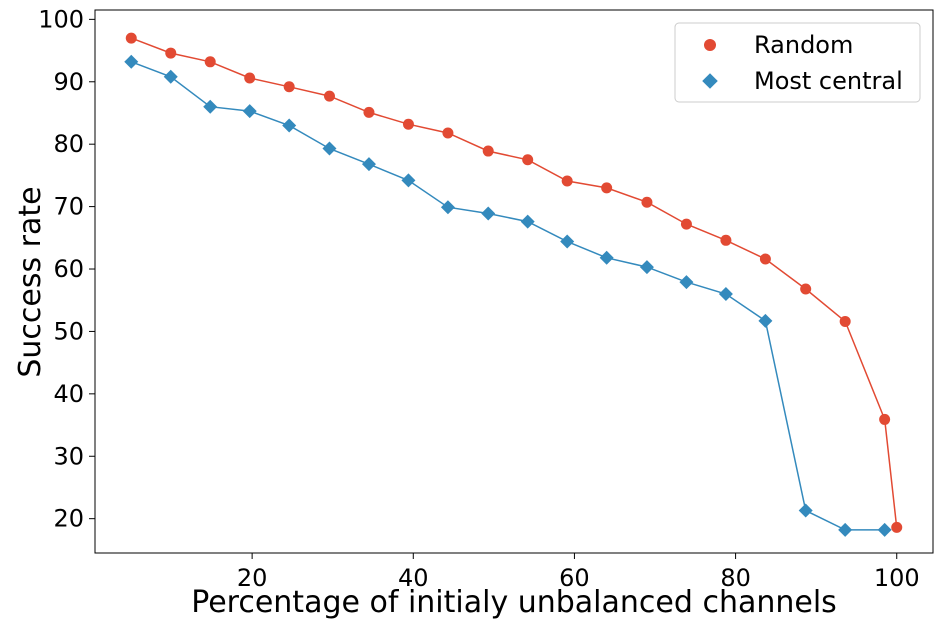  Describe the element at coordinates (30, 281) in the screenshot. I see `y-axis-label: Success rate` at that location.